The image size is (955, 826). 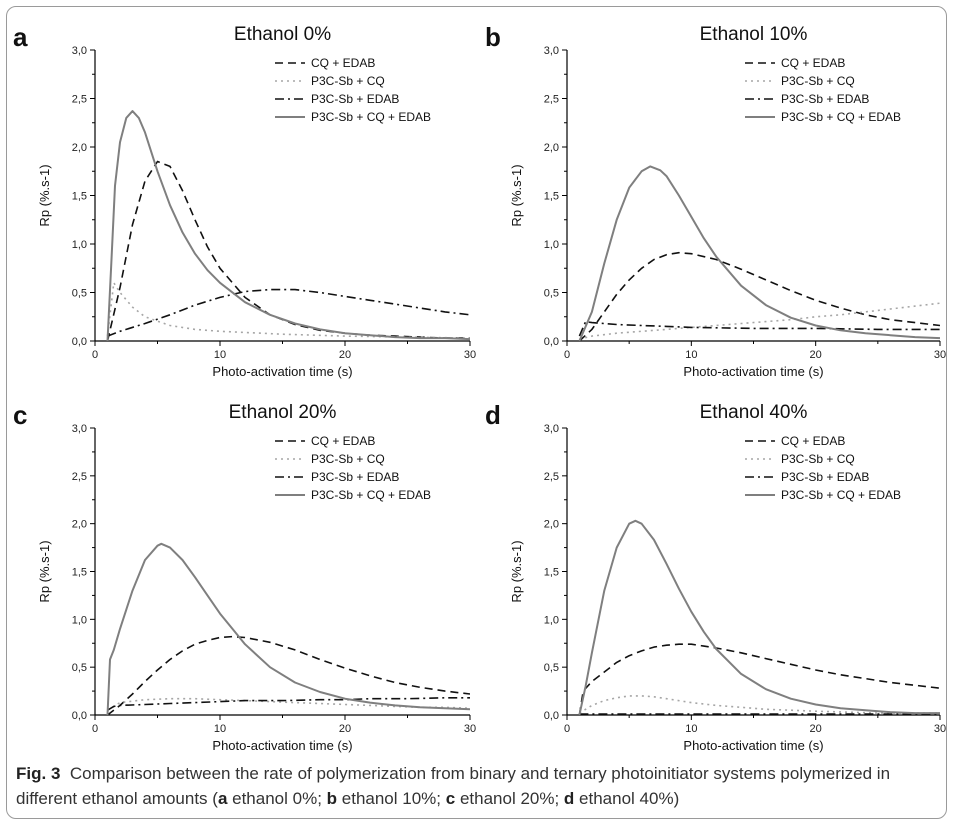 I want to click on panel-title: Ethanol 10%, so click(x=754, y=34).